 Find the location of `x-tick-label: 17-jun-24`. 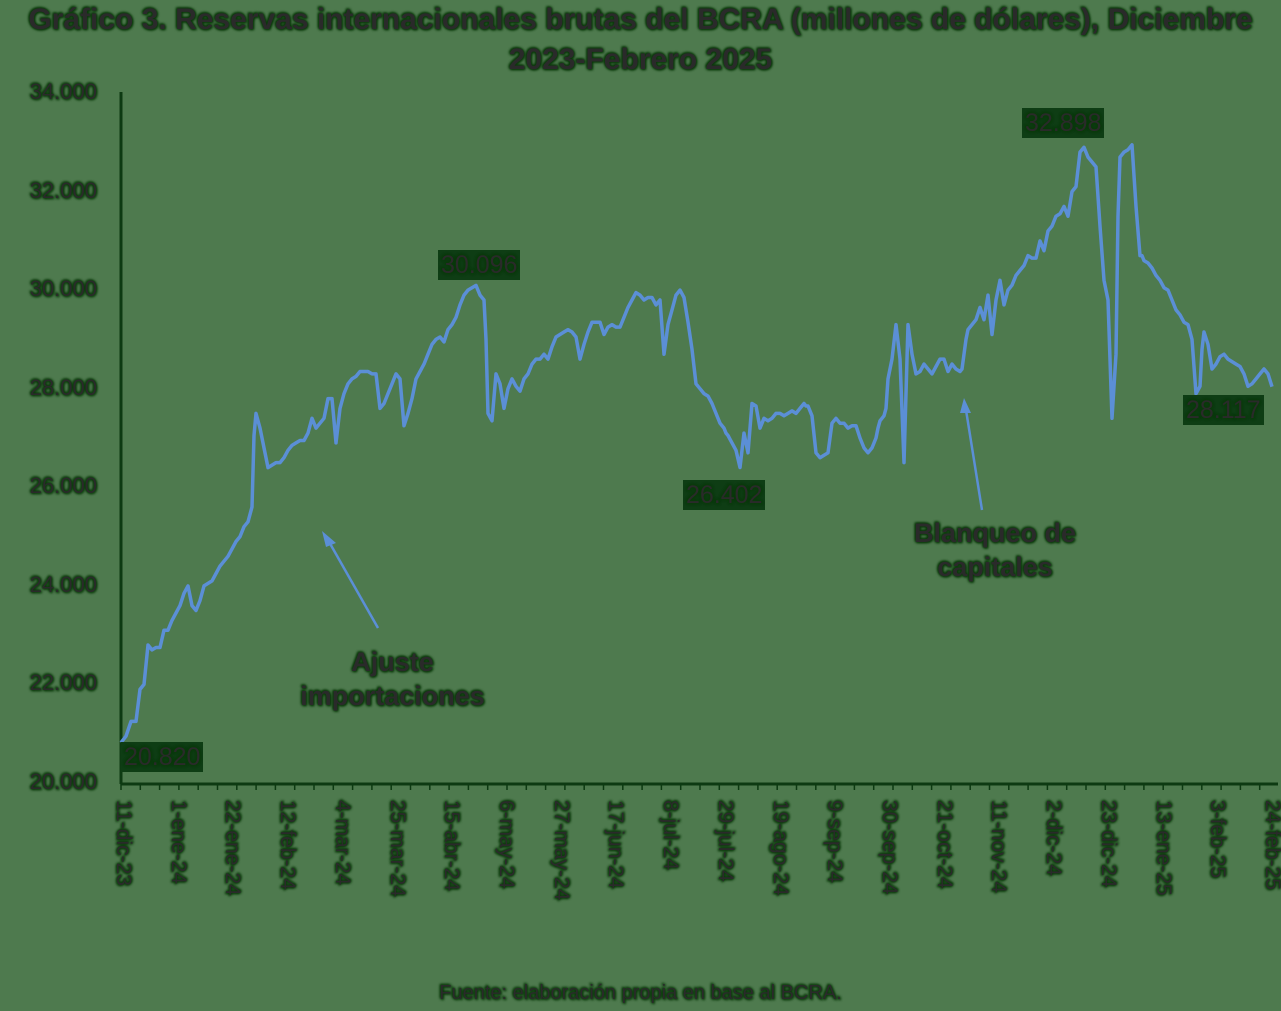

x-tick-label: 17-jun-24 is located at coordinates (616, 844).